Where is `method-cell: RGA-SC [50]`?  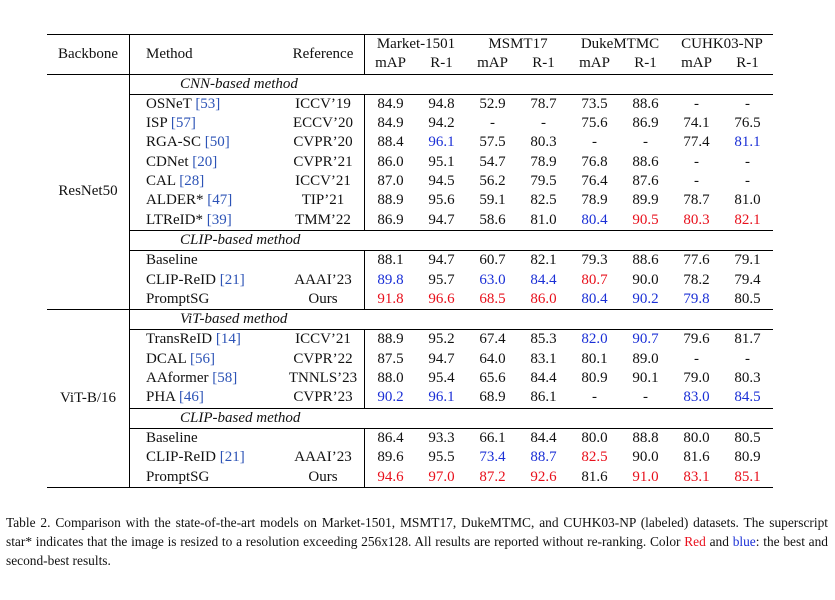
method-cell: RGA-SC [50] is located at coordinates (206, 142).